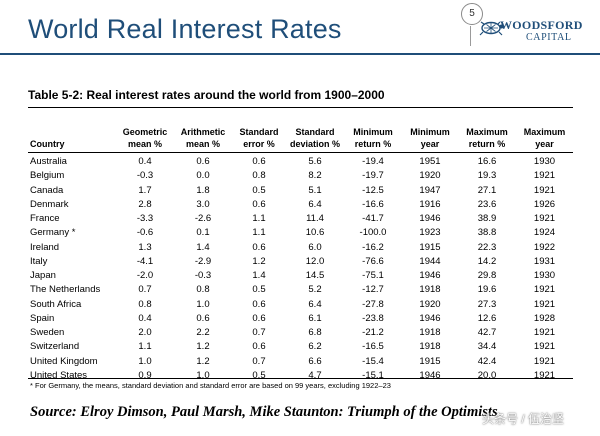 This screenshot has height=436, width=600. I want to click on country-cell: Belgium, so click(47, 176).